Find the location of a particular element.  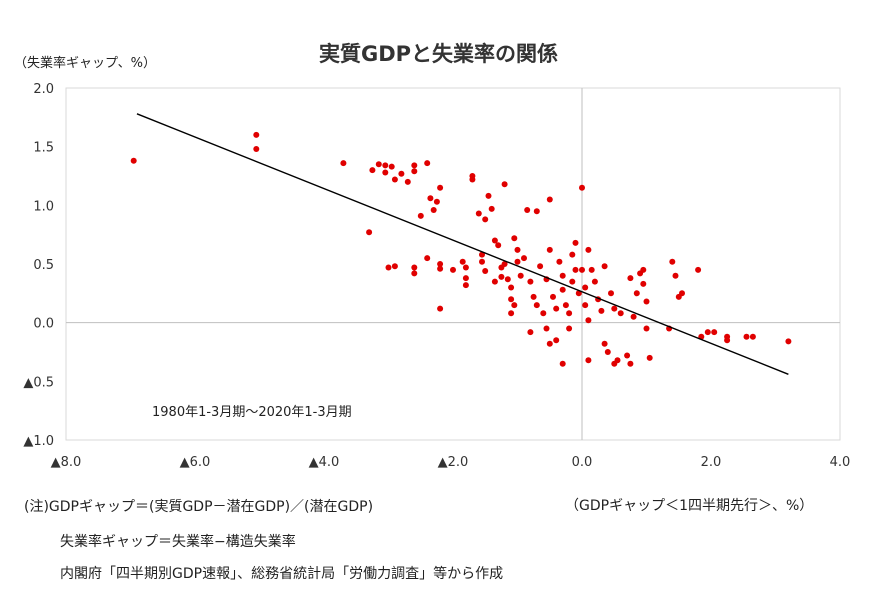

x-tick-label: 0.0 is located at coordinates (582, 462).